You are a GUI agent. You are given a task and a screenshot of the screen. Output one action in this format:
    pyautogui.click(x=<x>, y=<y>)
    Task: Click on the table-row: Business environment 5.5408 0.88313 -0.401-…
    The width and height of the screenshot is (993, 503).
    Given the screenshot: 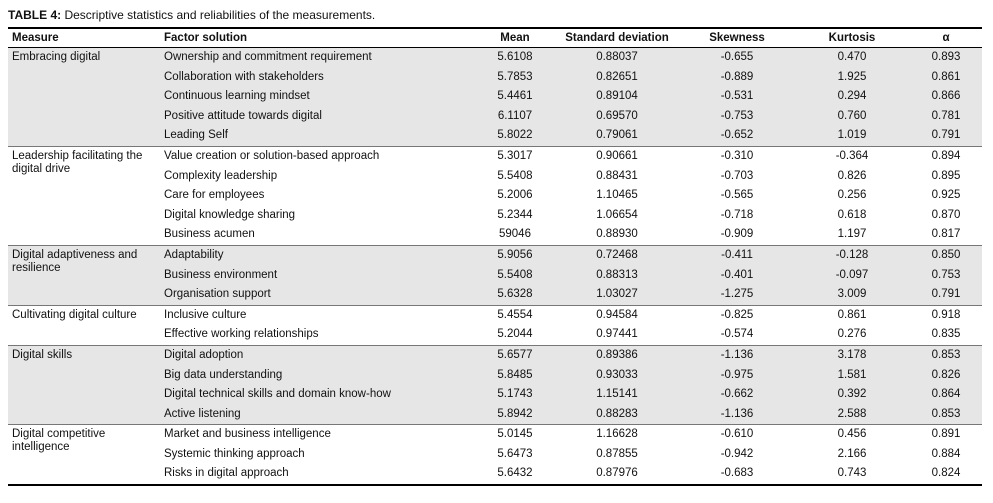 What is the action you would take?
    pyautogui.click(x=495, y=275)
    